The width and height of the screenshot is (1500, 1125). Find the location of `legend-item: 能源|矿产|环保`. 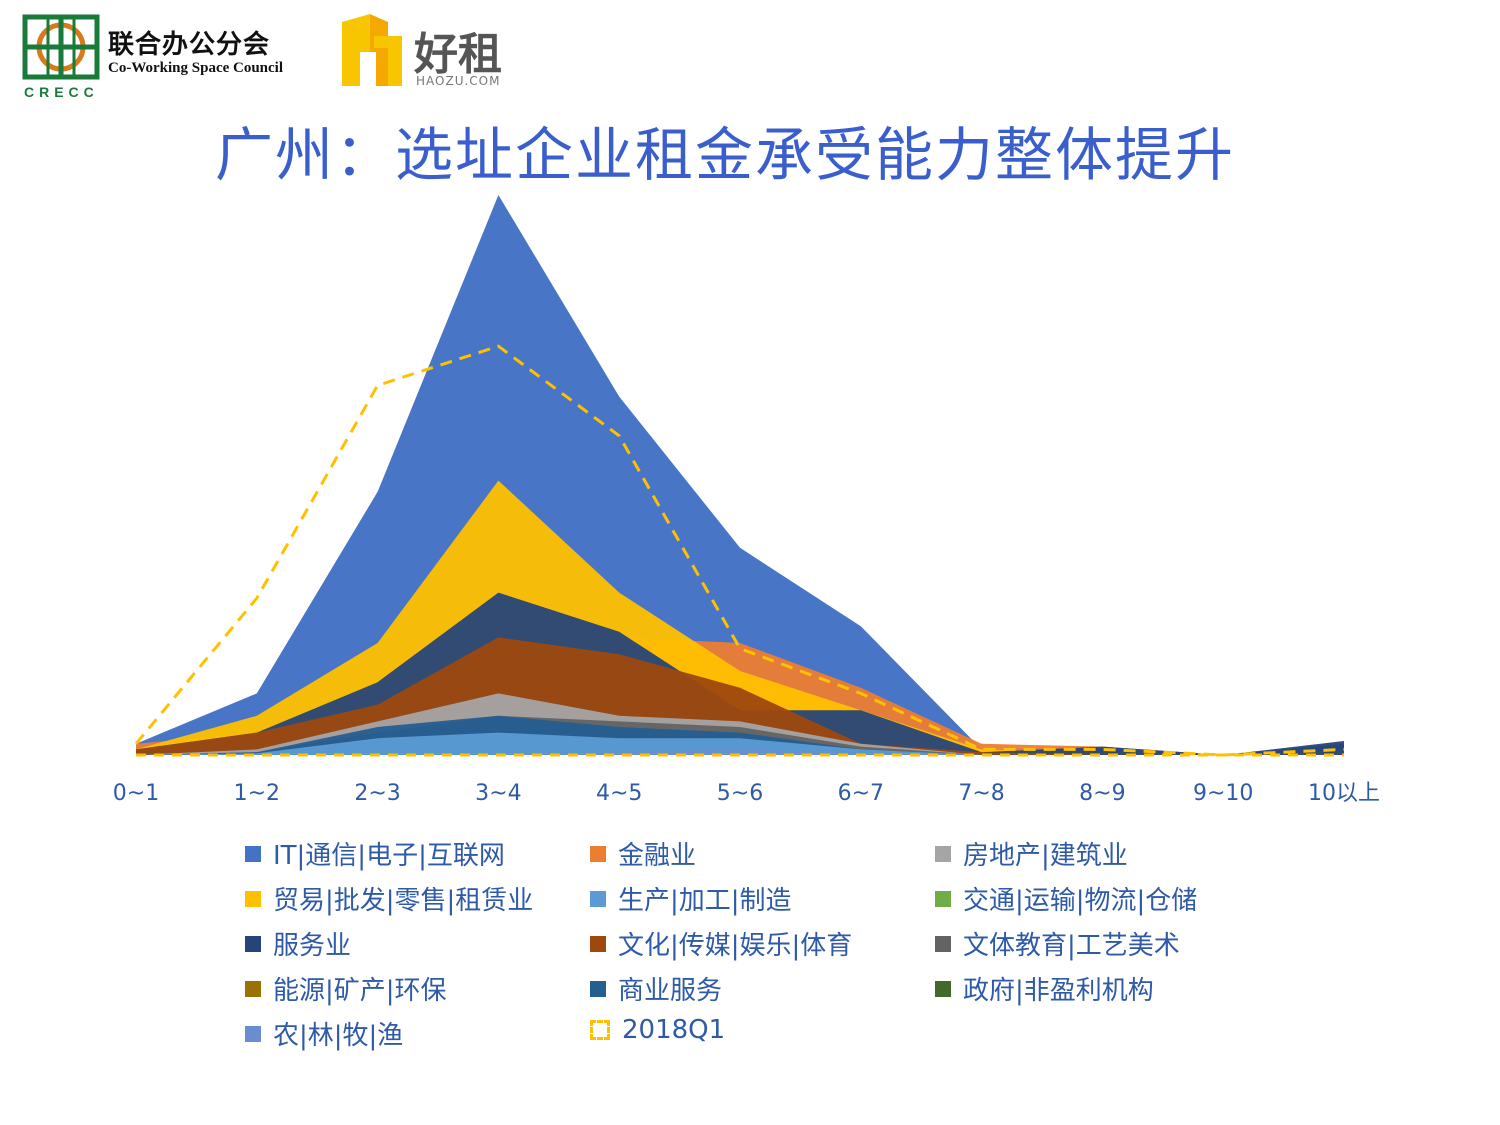

legend-item: 能源|矿产|环保 is located at coordinates (346, 988).